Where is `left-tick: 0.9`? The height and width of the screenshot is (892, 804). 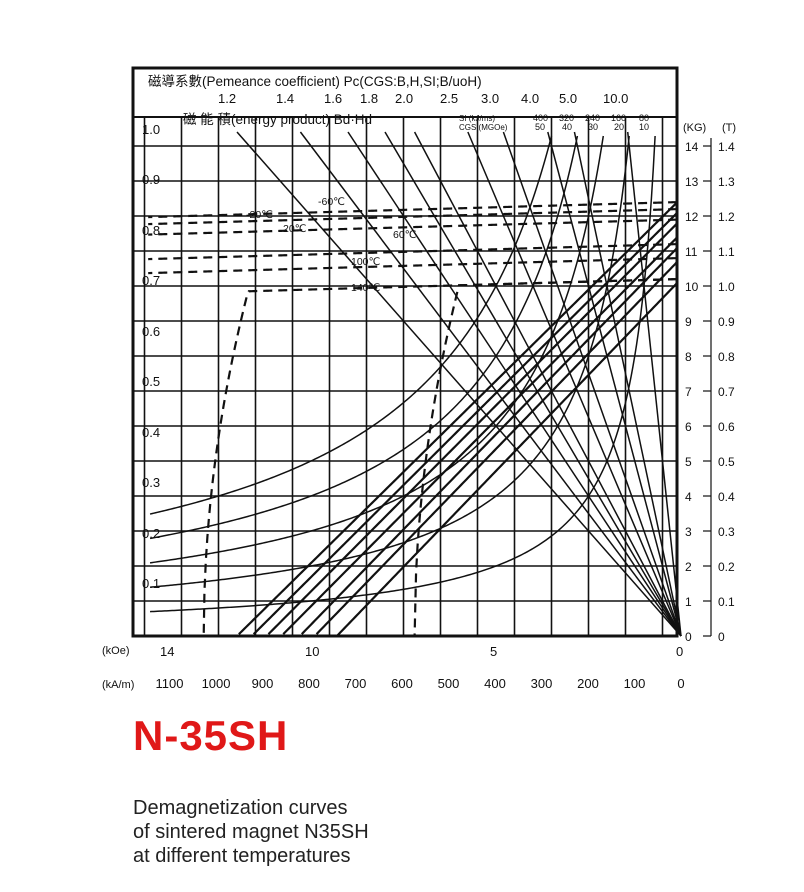 left-tick: 0.9 is located at coordinates (151, 179).